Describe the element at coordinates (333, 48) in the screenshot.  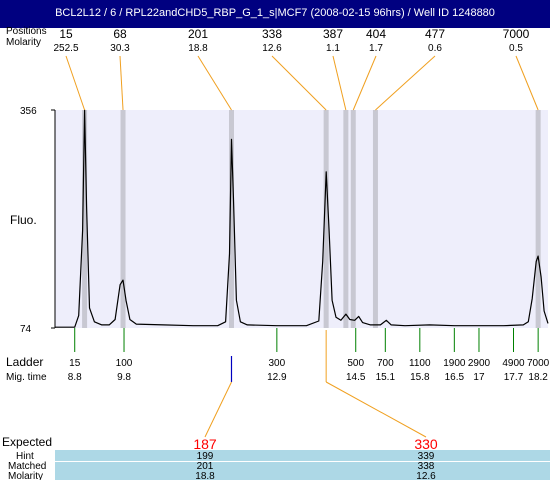
I see `peak-molarity-4: 1.1` at that location.